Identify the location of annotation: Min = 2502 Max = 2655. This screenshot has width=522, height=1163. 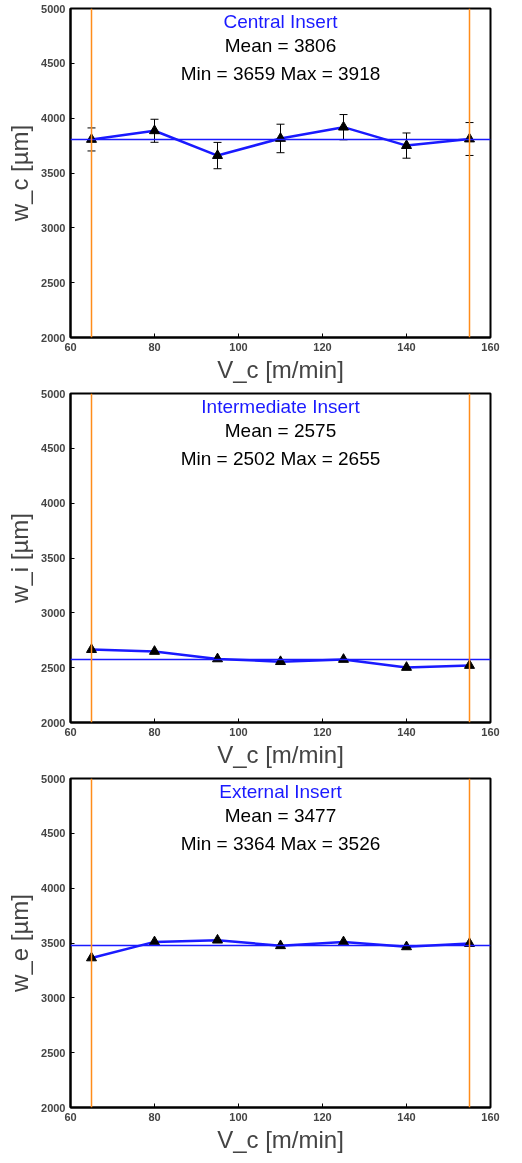
(280, 458).